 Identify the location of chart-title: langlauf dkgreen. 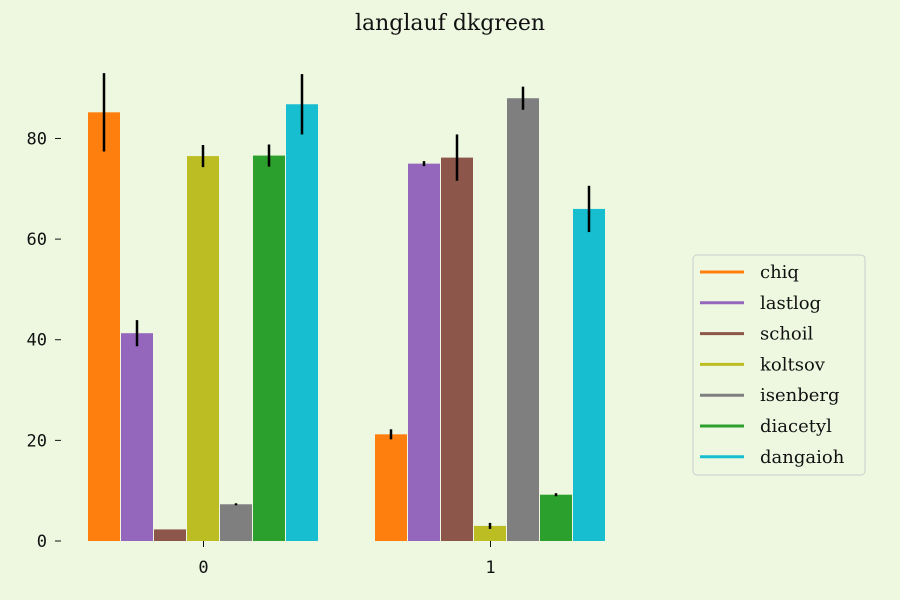
(450, 23).